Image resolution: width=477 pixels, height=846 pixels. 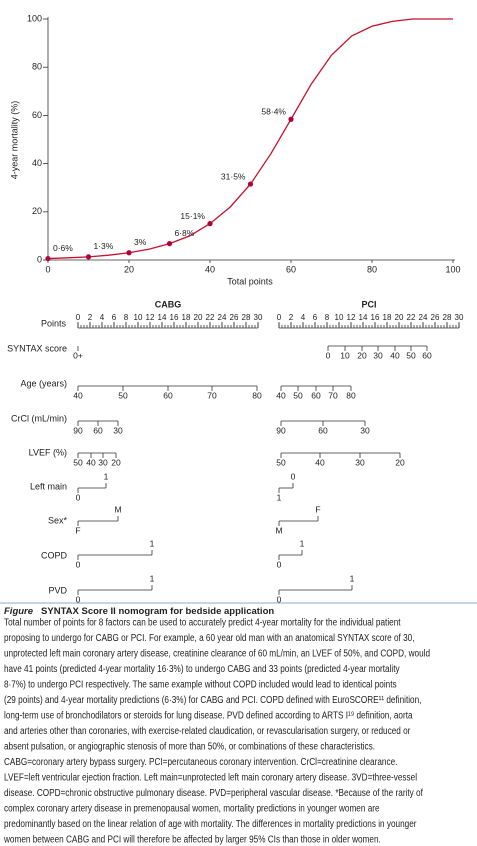 What do you see at coordinates (345, 355) in the screenshot?
I see `scale-tick-label: 10` at bounding box center [345, 355].